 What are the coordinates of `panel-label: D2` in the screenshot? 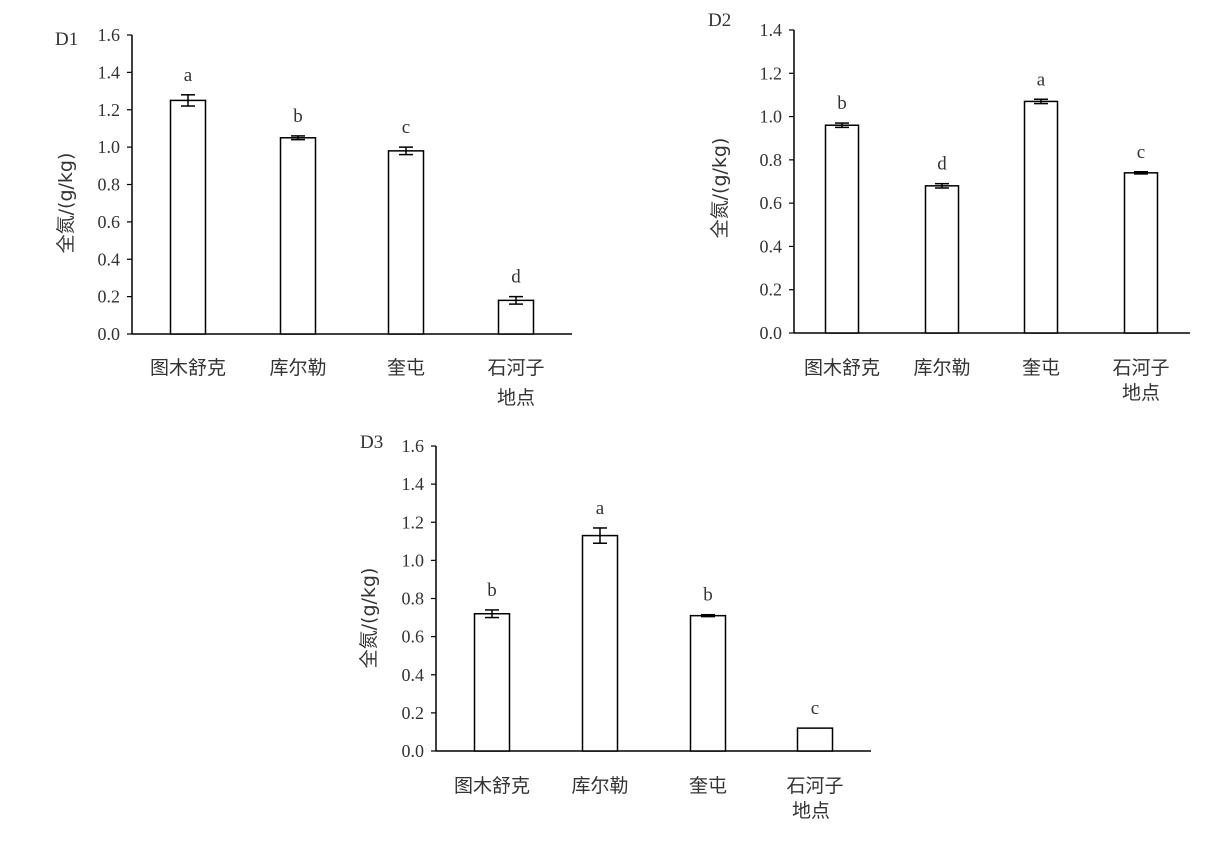 It's located at (719, 20).